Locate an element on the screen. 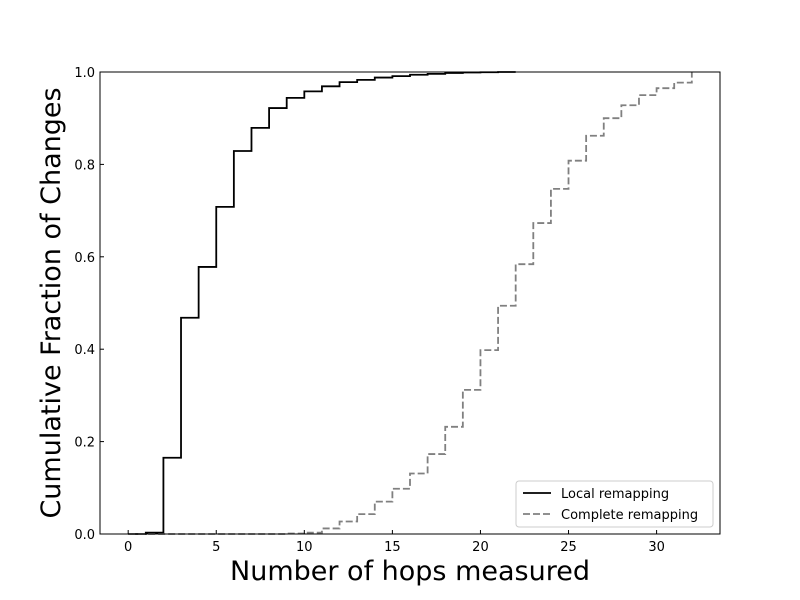 The image size is (800, 600). x-tick-label: 0 is located at coordinates (128, 547).